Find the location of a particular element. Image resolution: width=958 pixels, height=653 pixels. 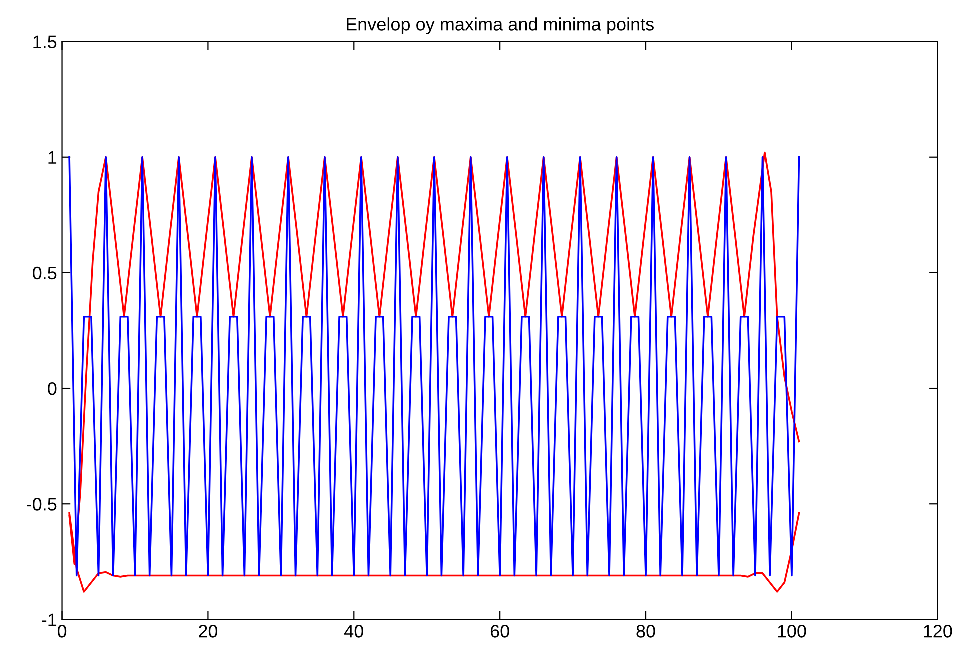

y-tick-label: 1 is located at coordinates (52, 157).